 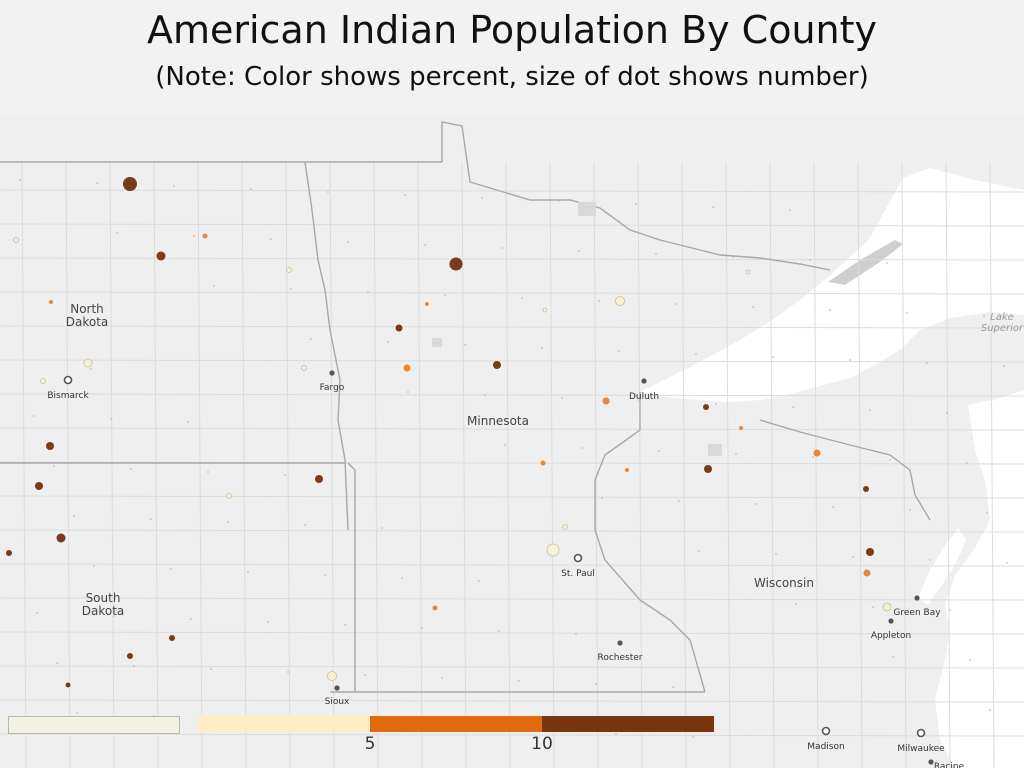 I want to click on city-marker-sioux, so click(x=337, y=688).